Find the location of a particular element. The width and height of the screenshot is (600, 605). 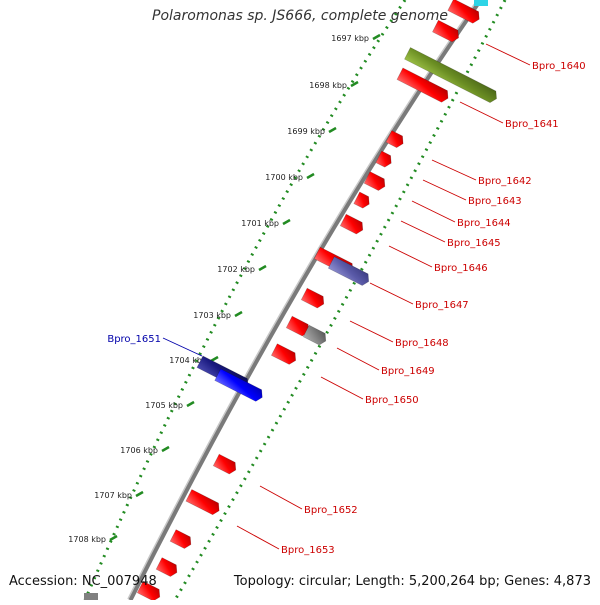

gene-label: Bpro_1643 is located at coordinates (495, 201).